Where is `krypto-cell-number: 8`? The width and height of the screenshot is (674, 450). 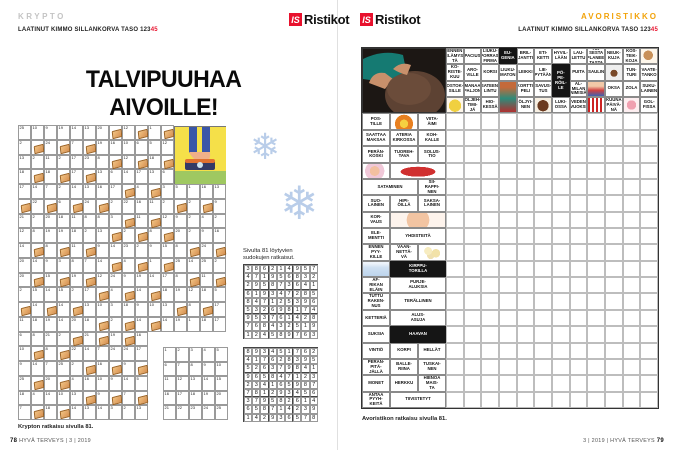 krypto-cell-number: 8 is located at coordinates (150, 231).